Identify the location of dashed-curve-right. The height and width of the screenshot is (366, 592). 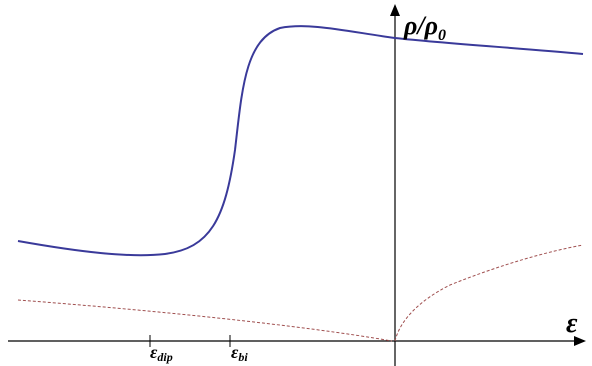
(489, 293).